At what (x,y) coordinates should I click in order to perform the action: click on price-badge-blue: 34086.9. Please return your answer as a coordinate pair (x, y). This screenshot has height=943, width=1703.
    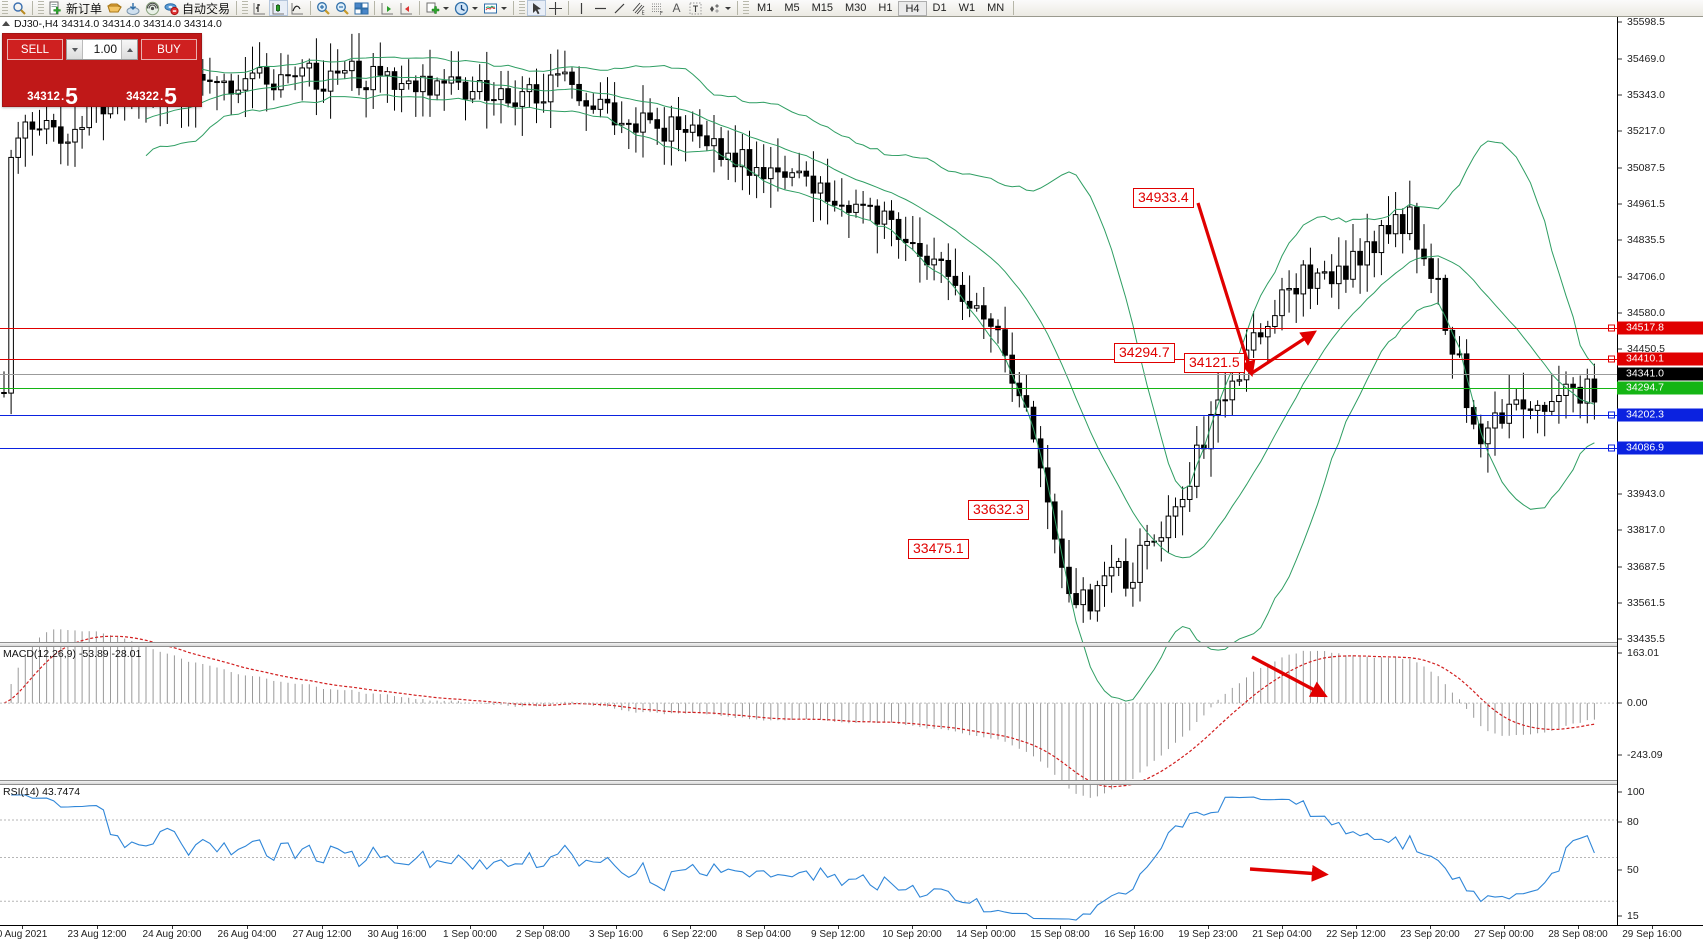
    Looking at the image, I should click on (1660, 448).